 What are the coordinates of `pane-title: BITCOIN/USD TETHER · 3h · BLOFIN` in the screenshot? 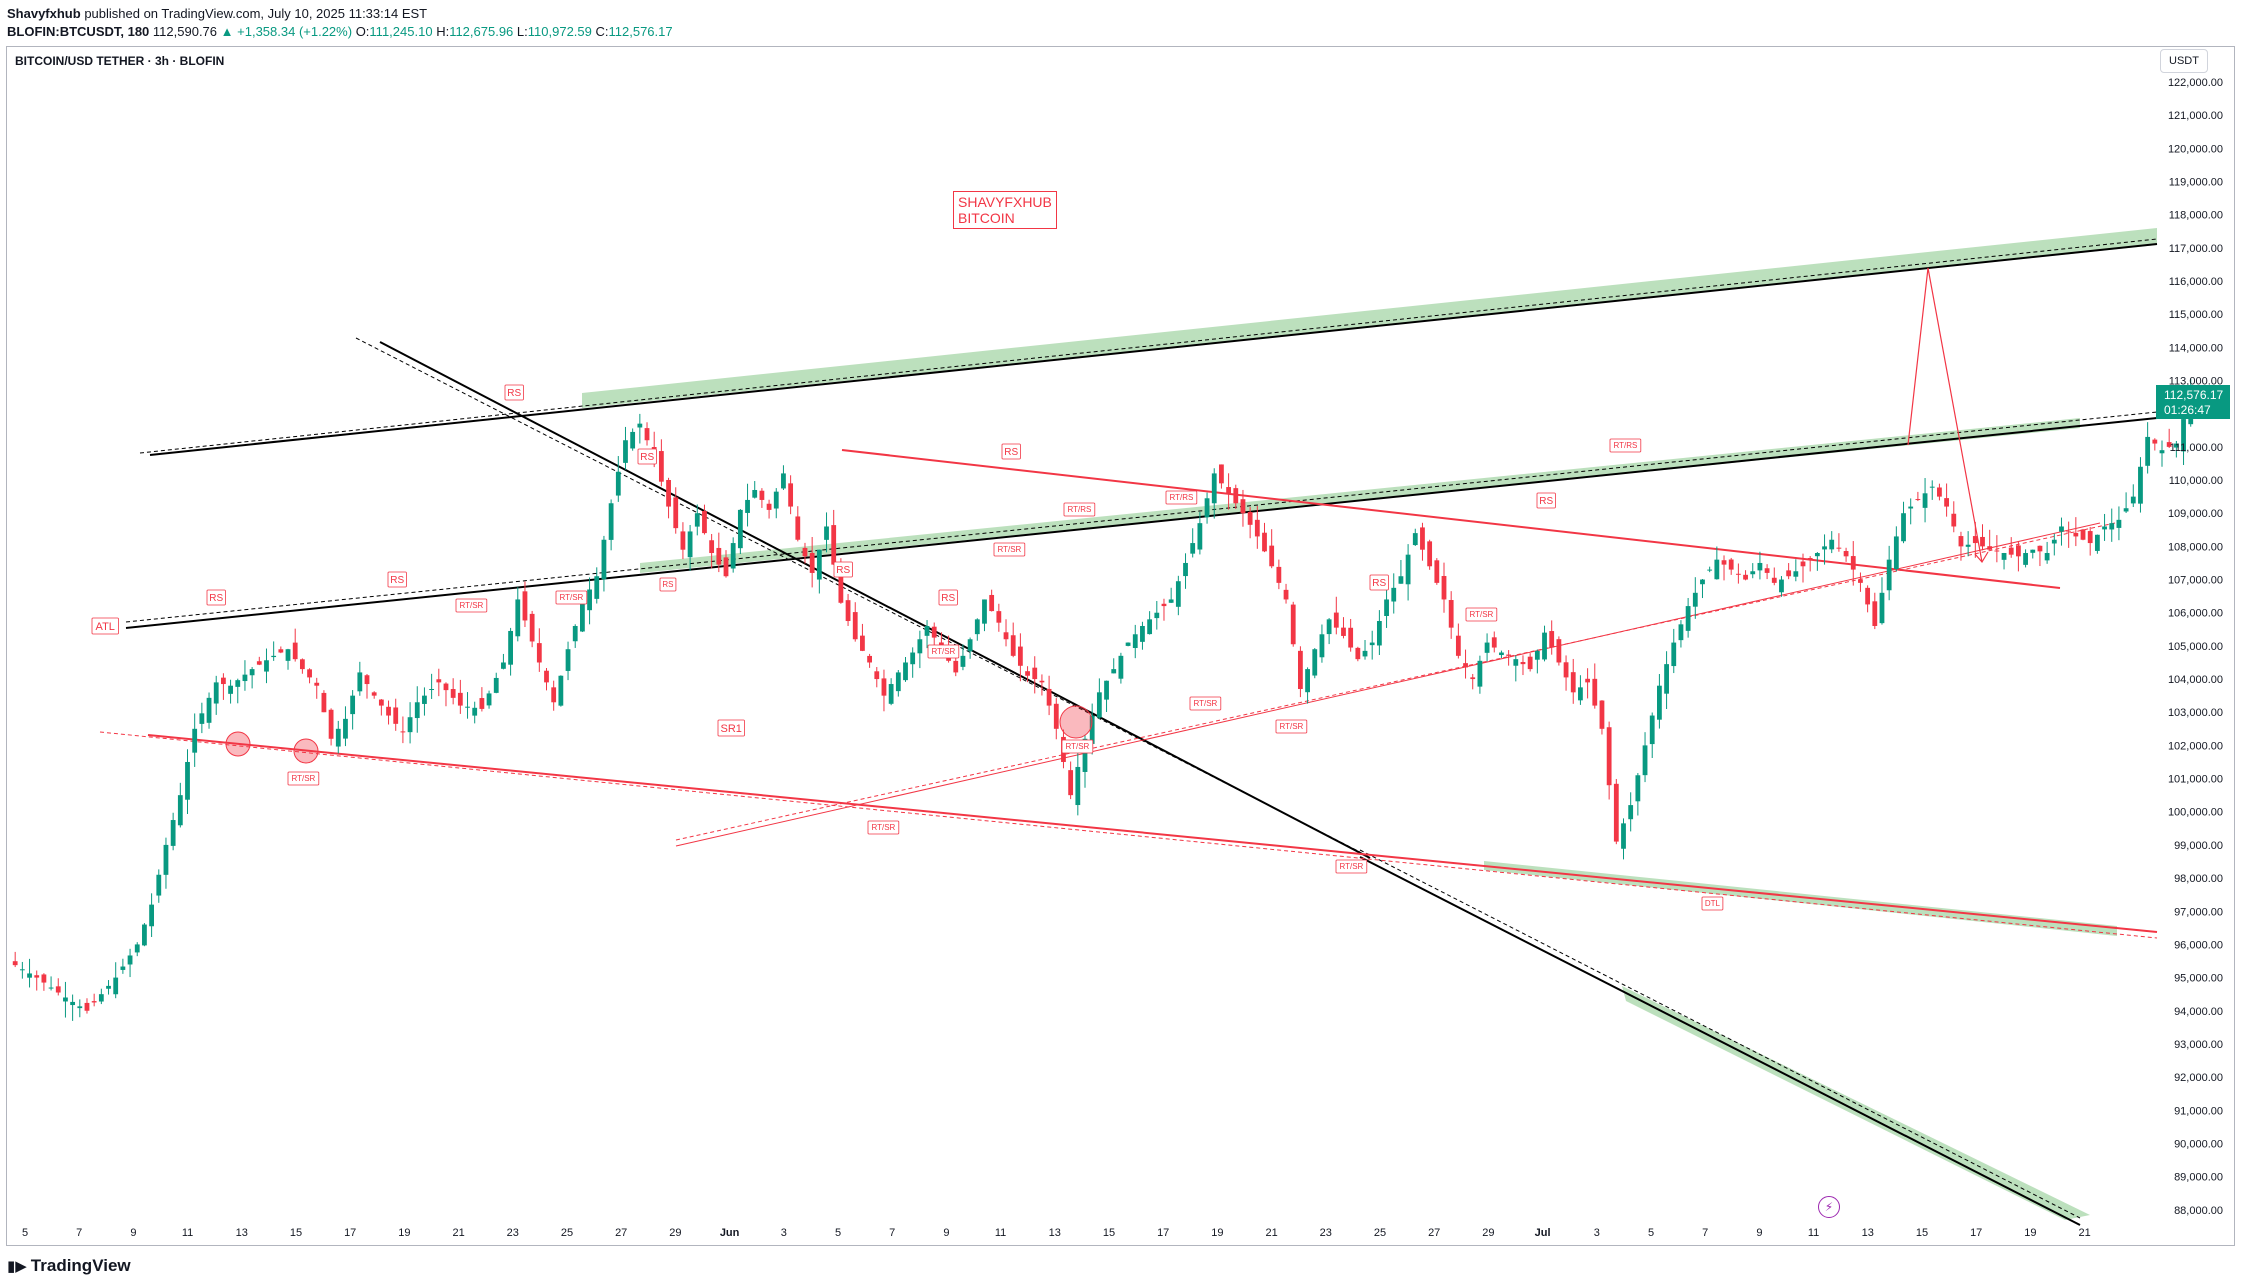 It's located at (120, 61).